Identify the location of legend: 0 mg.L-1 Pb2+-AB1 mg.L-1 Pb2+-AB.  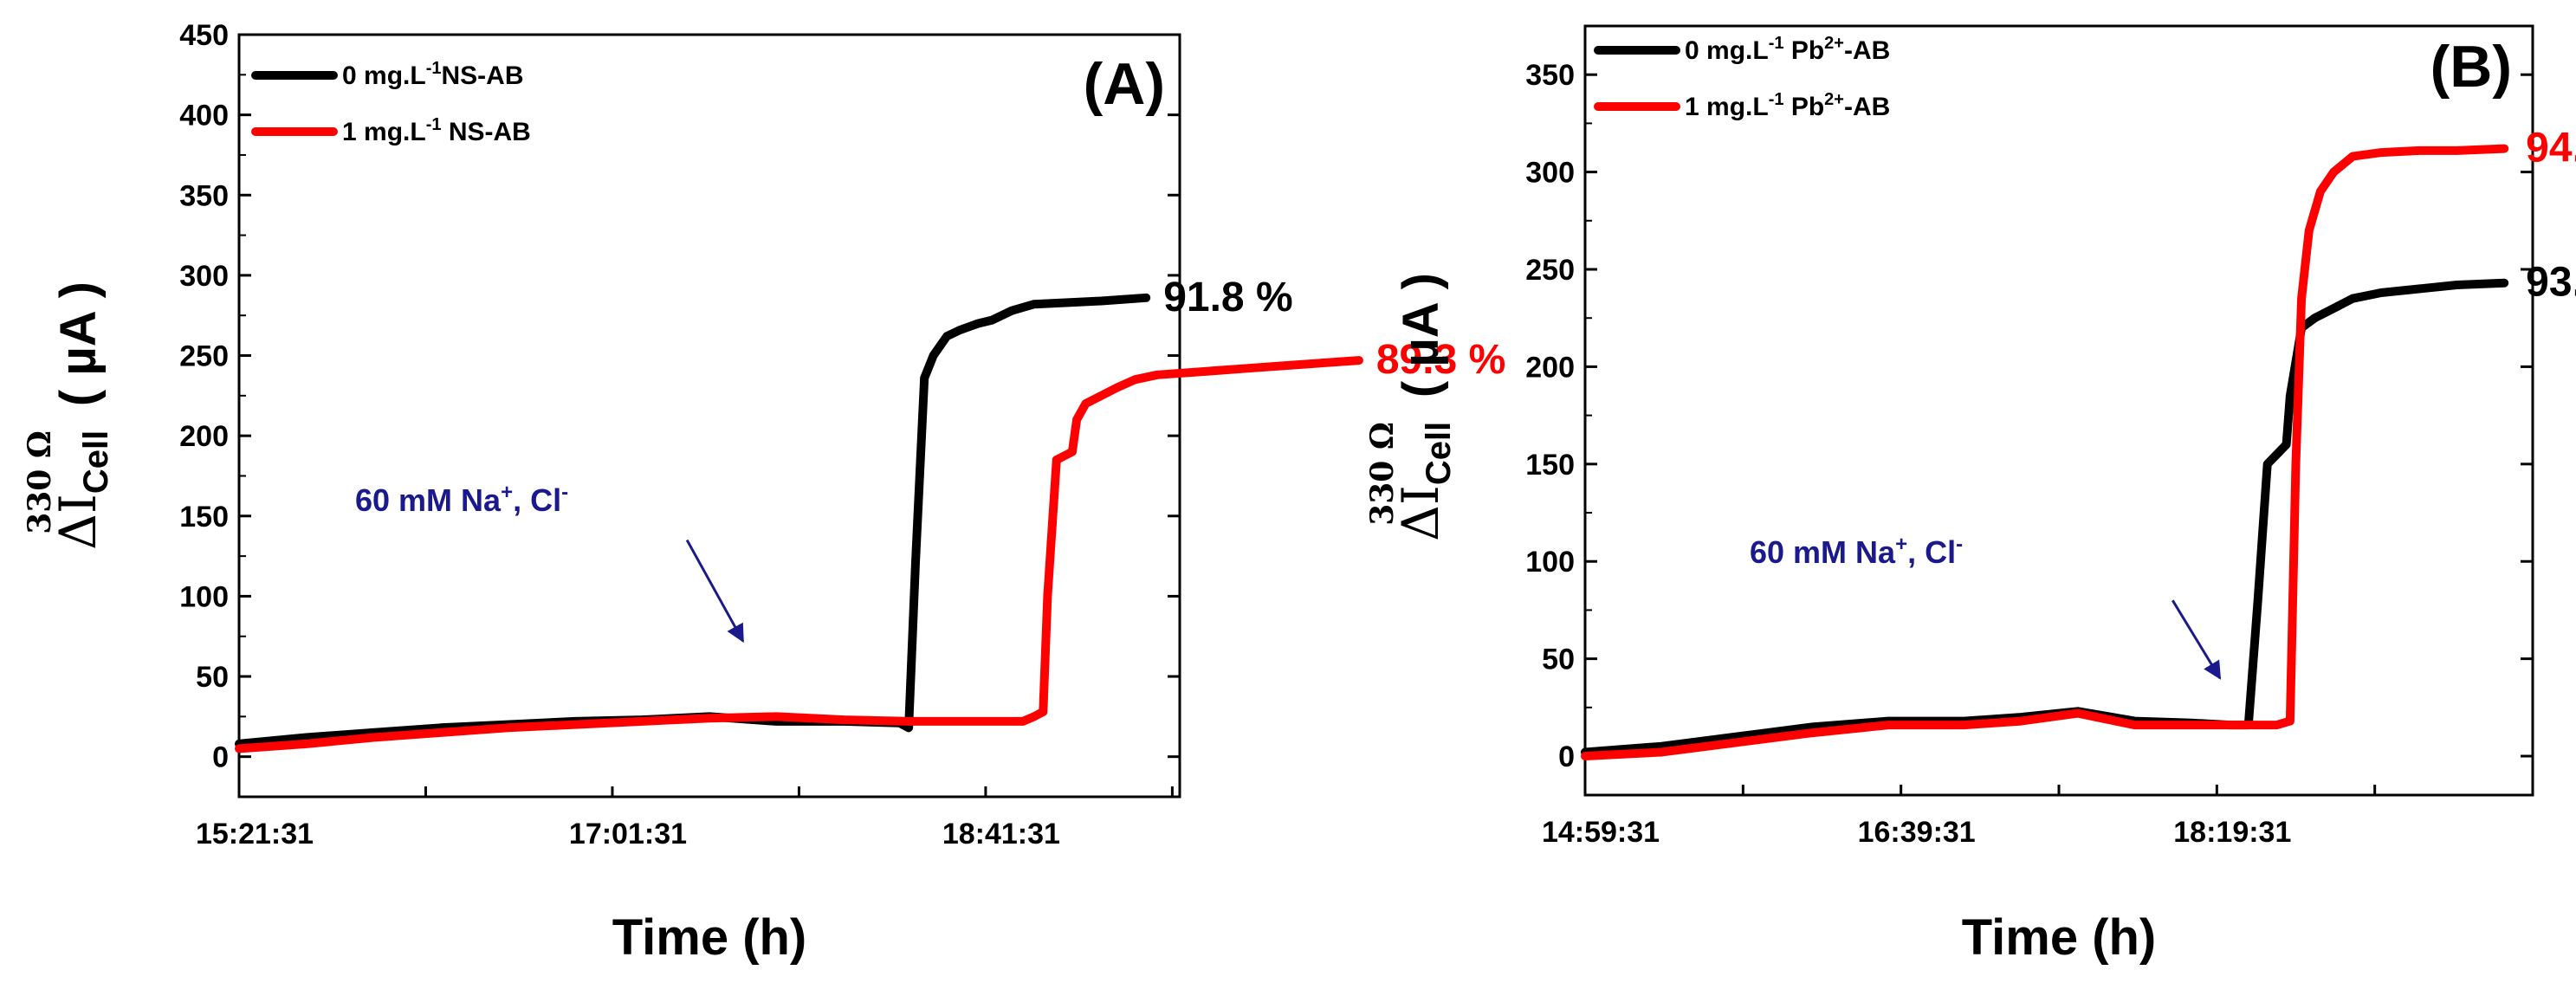
(1742, 77).